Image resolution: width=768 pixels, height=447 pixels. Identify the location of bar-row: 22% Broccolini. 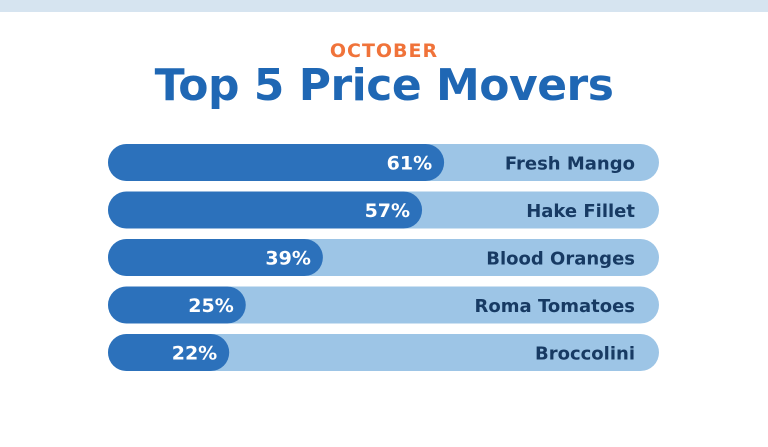
(383, 352).